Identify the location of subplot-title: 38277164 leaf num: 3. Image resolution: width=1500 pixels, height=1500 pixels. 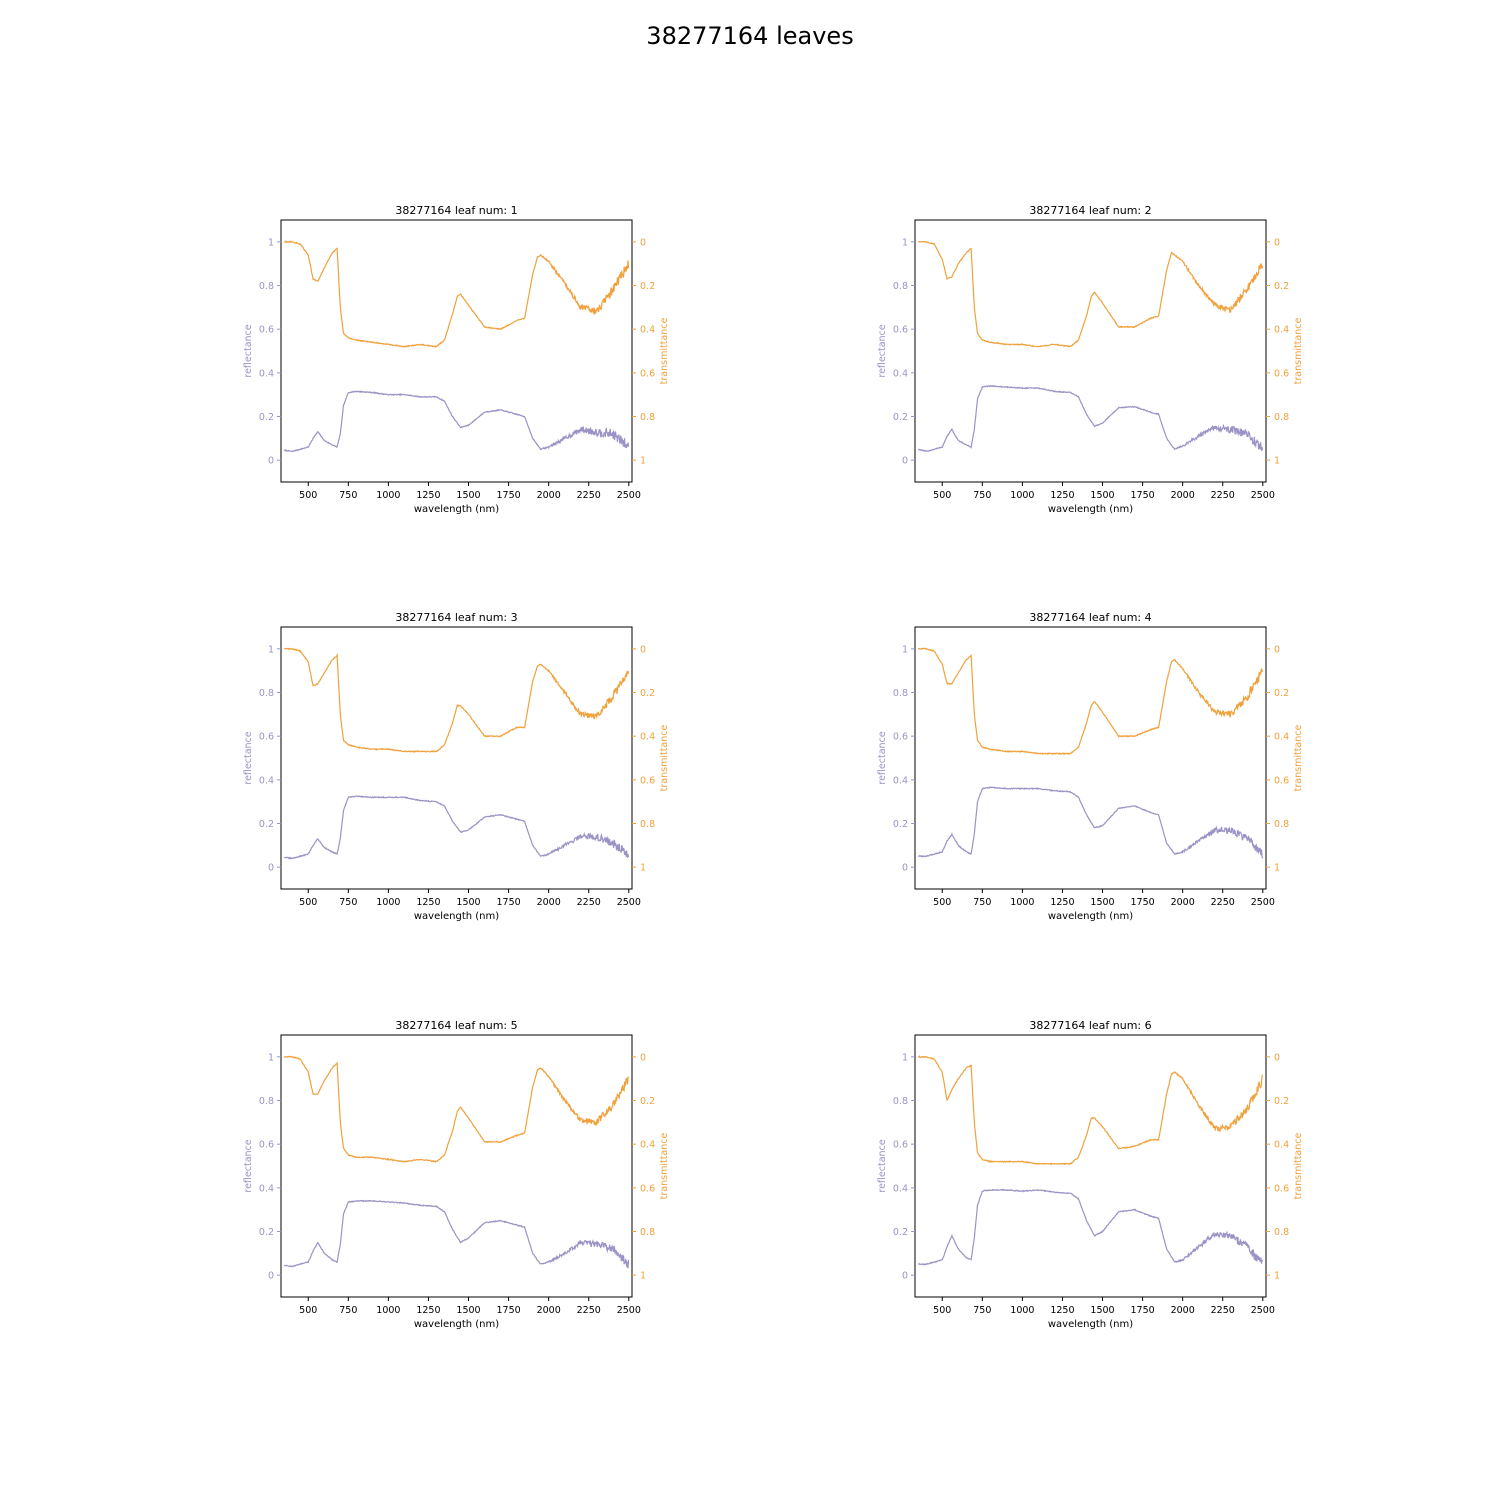
(456, 617).